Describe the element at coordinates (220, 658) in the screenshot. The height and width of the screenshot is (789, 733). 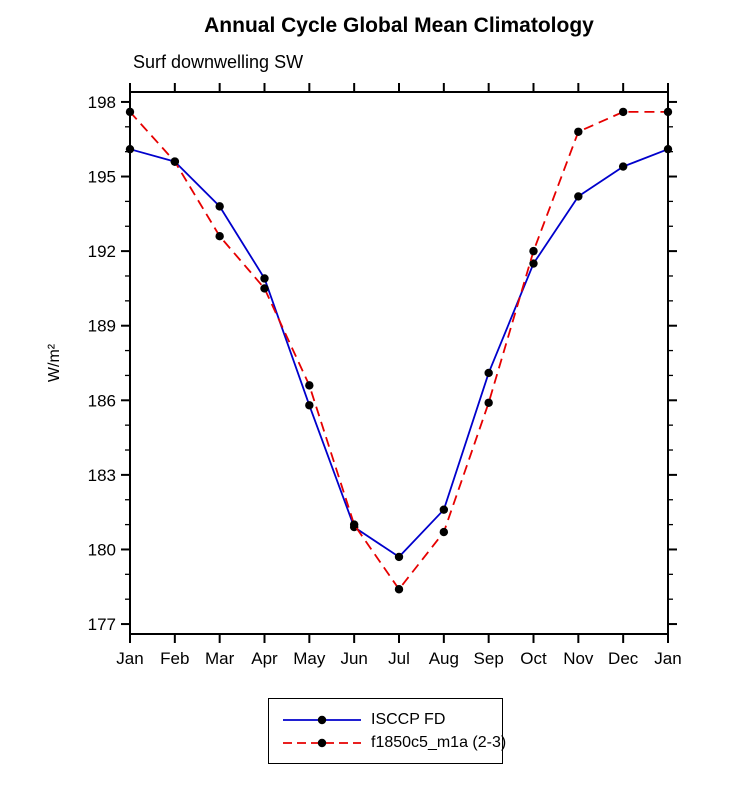
I see `x-tick-label: Mar` at that location.